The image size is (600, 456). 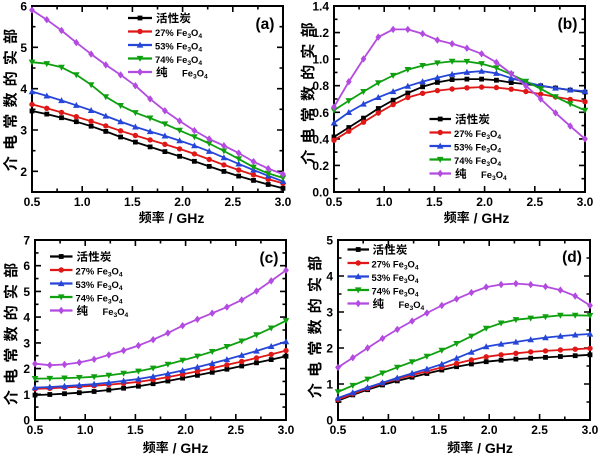 I want to click on svg-text: (c), so click(x=269, y=258).